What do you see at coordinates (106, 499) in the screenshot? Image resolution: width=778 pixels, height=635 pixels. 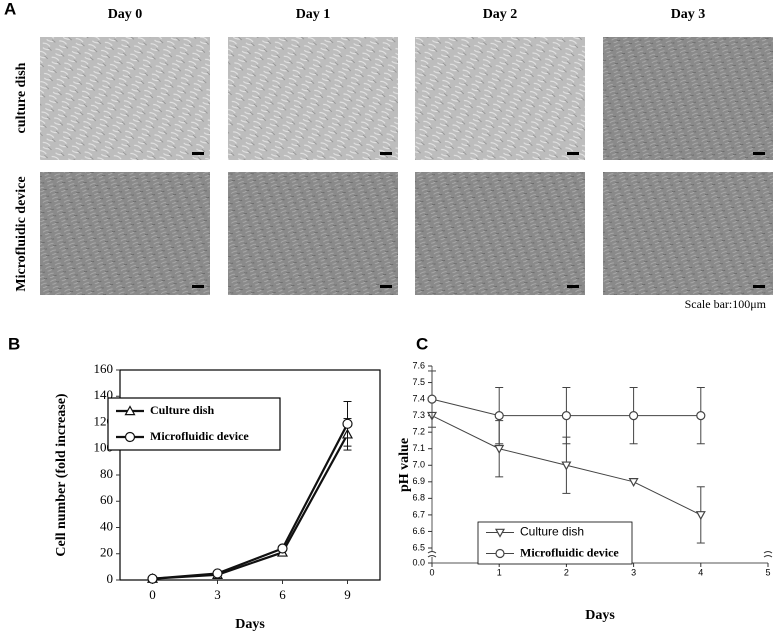 I see `y-tick-label: 60` at bounding box center [106, 499].